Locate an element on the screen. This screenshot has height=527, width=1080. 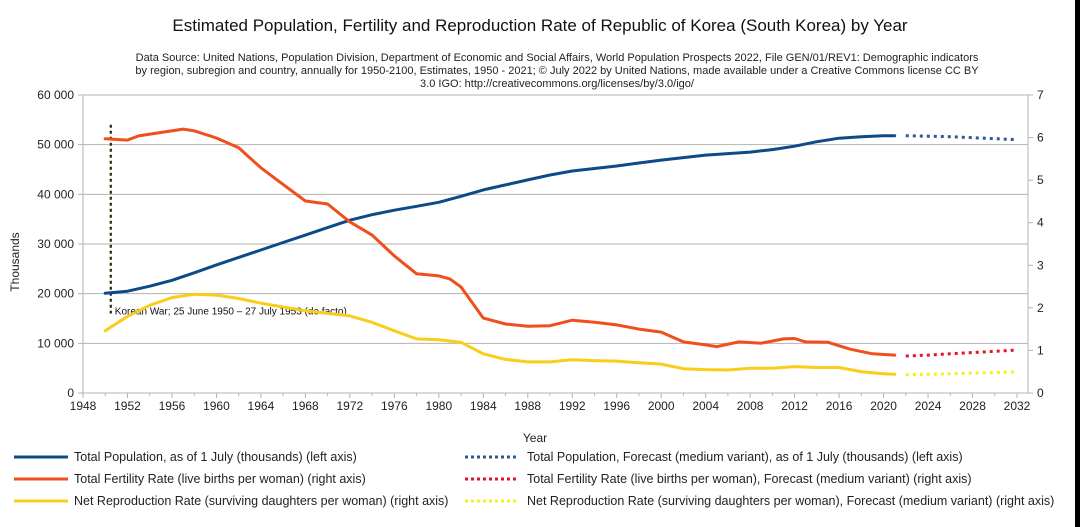
x-tick-label: 2032 is located at coordinates (1017, 406).